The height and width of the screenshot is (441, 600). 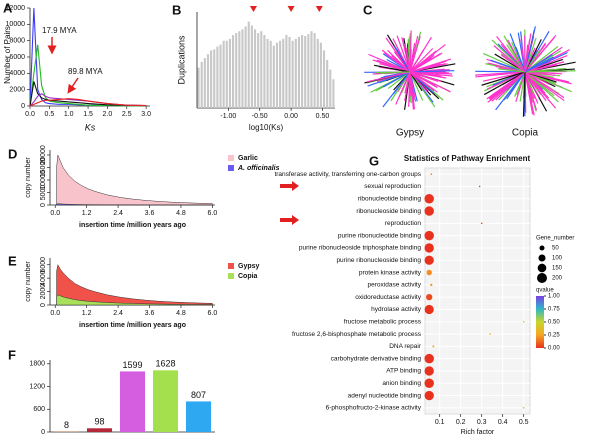 I want to click on y-tick-label: protein kinase activity, so click(x=390, y=272).